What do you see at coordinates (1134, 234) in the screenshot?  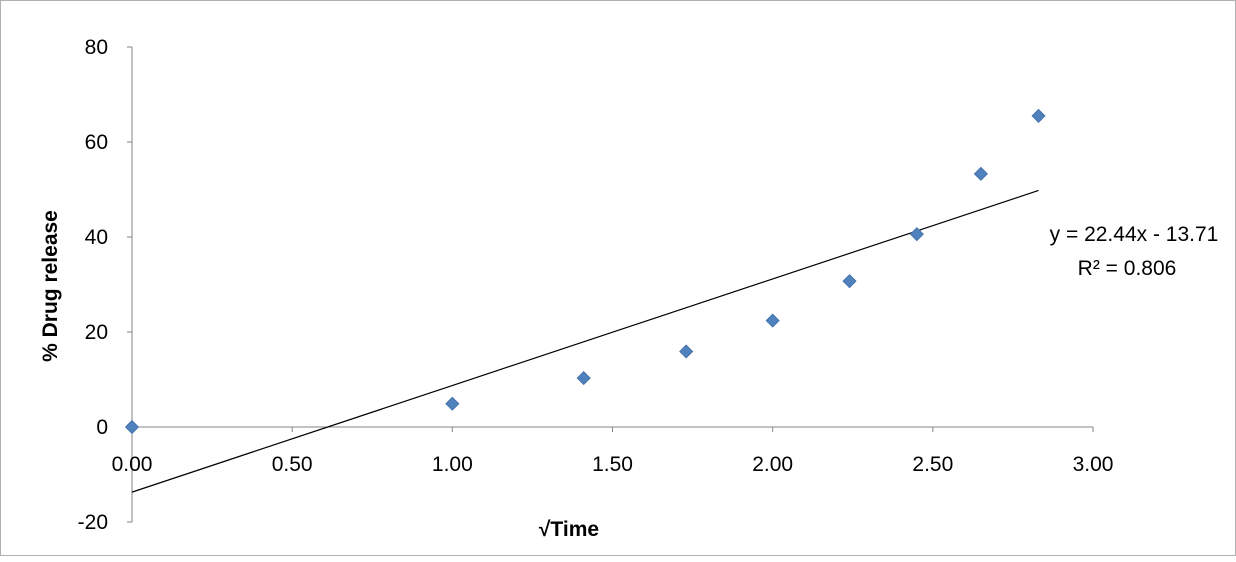 I see `trendline-equation: y = 22.44x - 13.71` at bounding box center [1134, 234].